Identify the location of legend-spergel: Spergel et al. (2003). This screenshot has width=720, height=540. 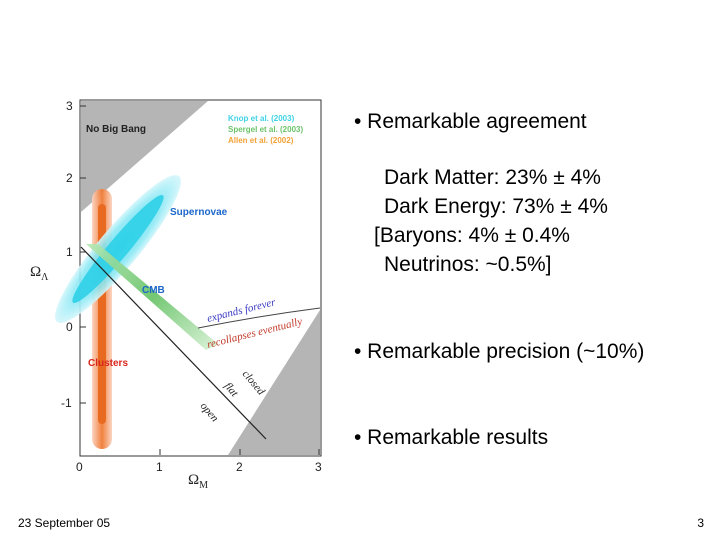
(265, 129).